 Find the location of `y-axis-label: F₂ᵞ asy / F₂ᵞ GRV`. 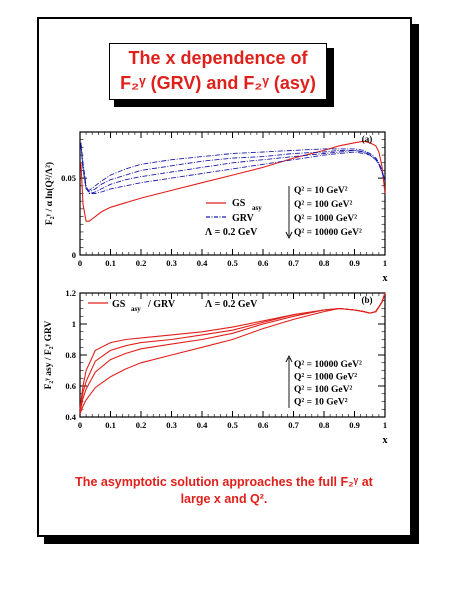

y-axis-label: F₂ᵞ asy / F₂ᵞ GRV is located at coordinates (49, 354).